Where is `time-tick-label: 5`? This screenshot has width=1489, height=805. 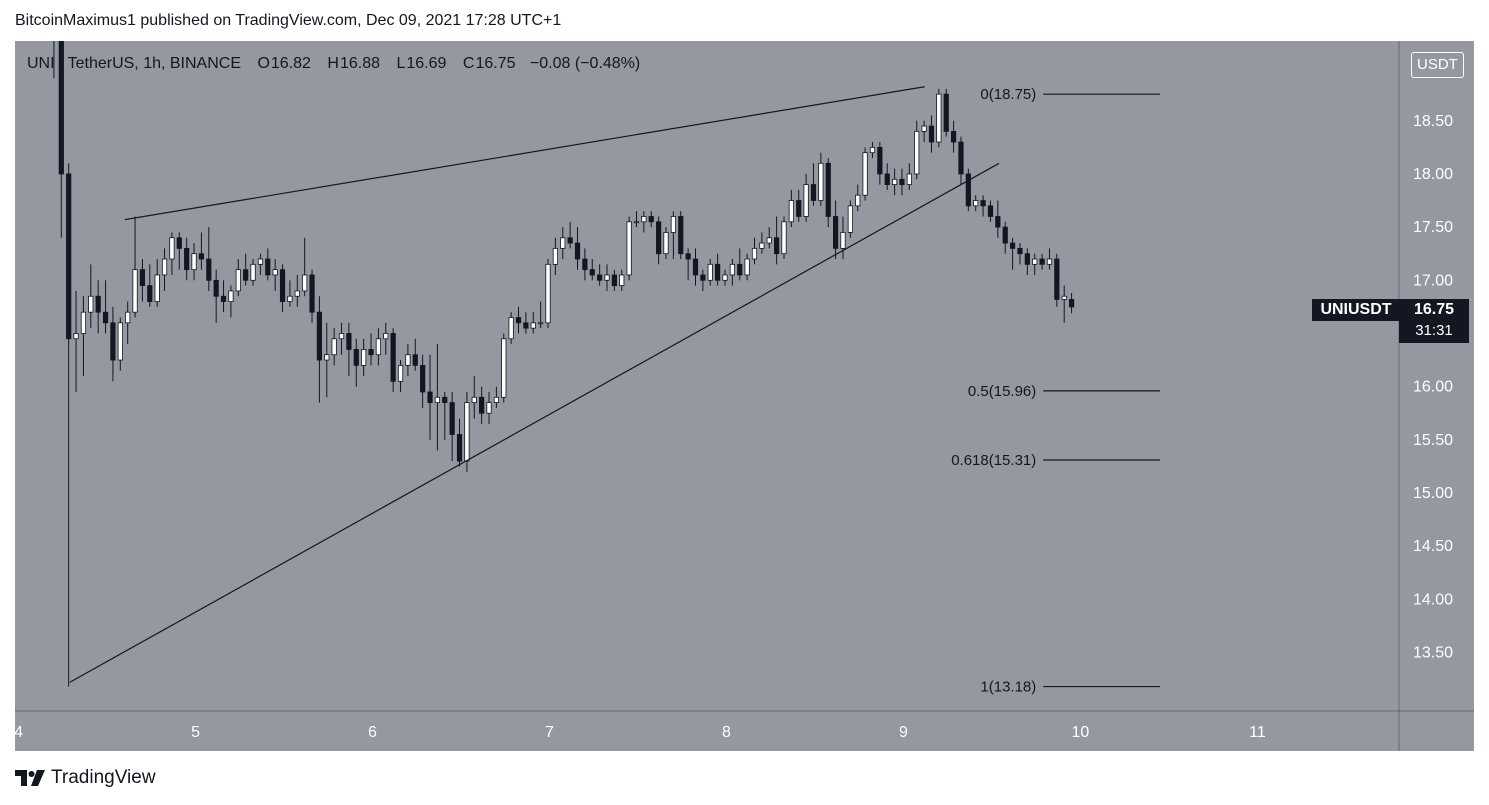
time-tick-label: 5 is located at coordinates (195, 732).